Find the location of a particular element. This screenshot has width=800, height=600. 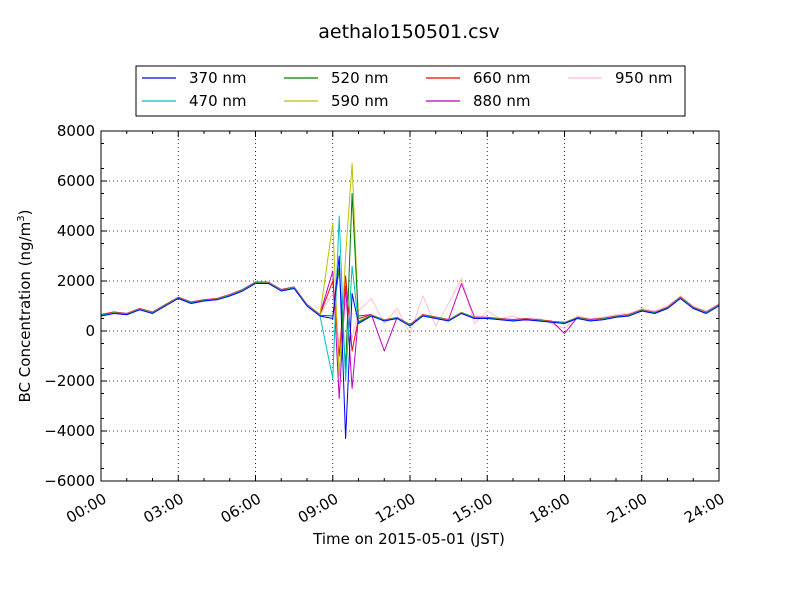

legend-label: 470 nm is located at coordinates (218, 101).